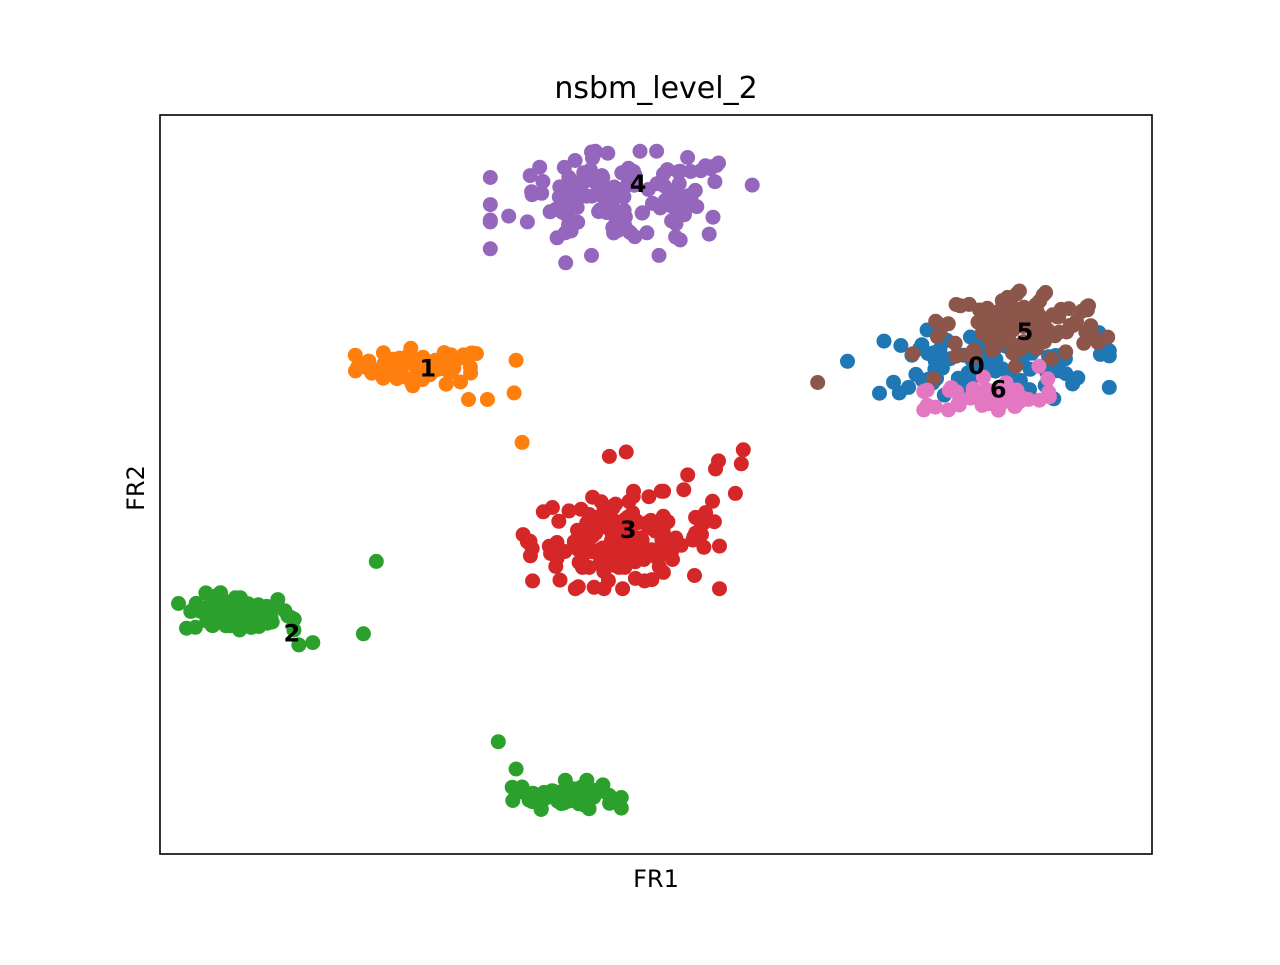 The height and width of the screenshot is (965, 1280). I want to click on cluster-label-1: 1, so click(427, 369).